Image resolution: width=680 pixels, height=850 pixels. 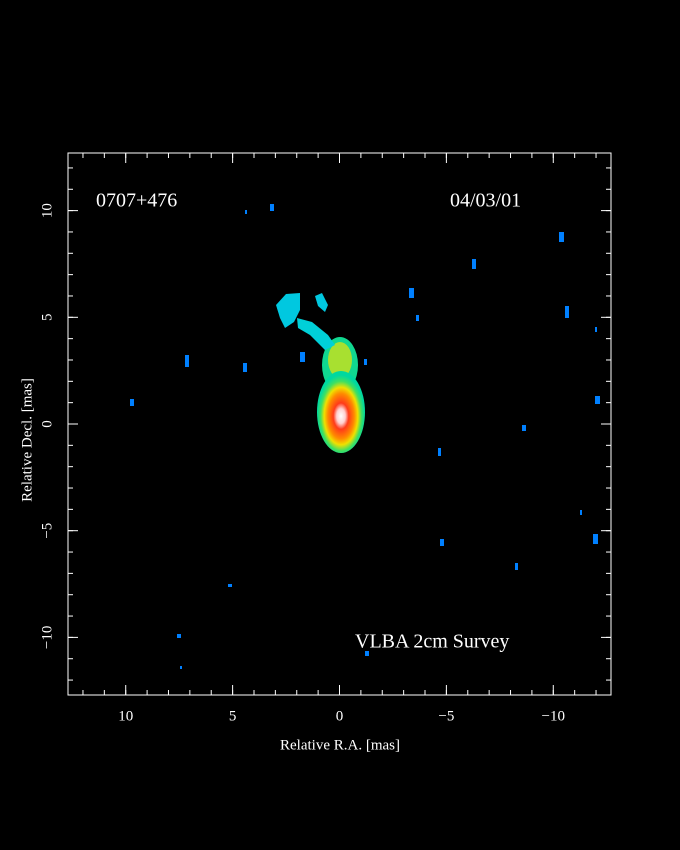 I want to click on x-tick-label: 10, so click(x=125, y=716).